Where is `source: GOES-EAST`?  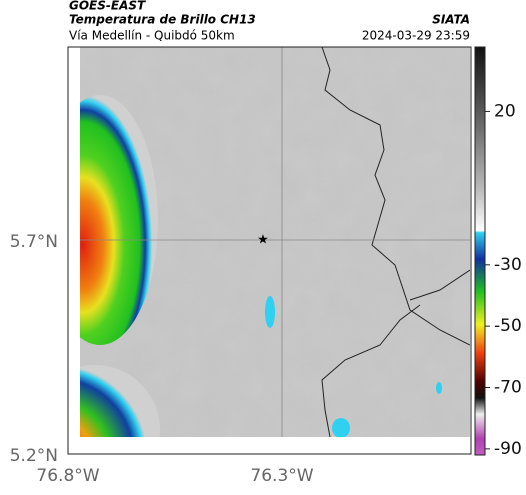
source: GOES-EAST is located at coordinates (107, 6).